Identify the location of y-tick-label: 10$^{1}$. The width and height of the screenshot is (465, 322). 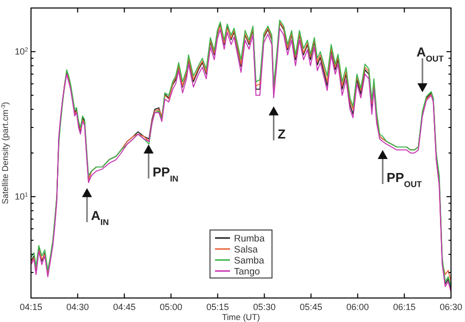
(21, 197).